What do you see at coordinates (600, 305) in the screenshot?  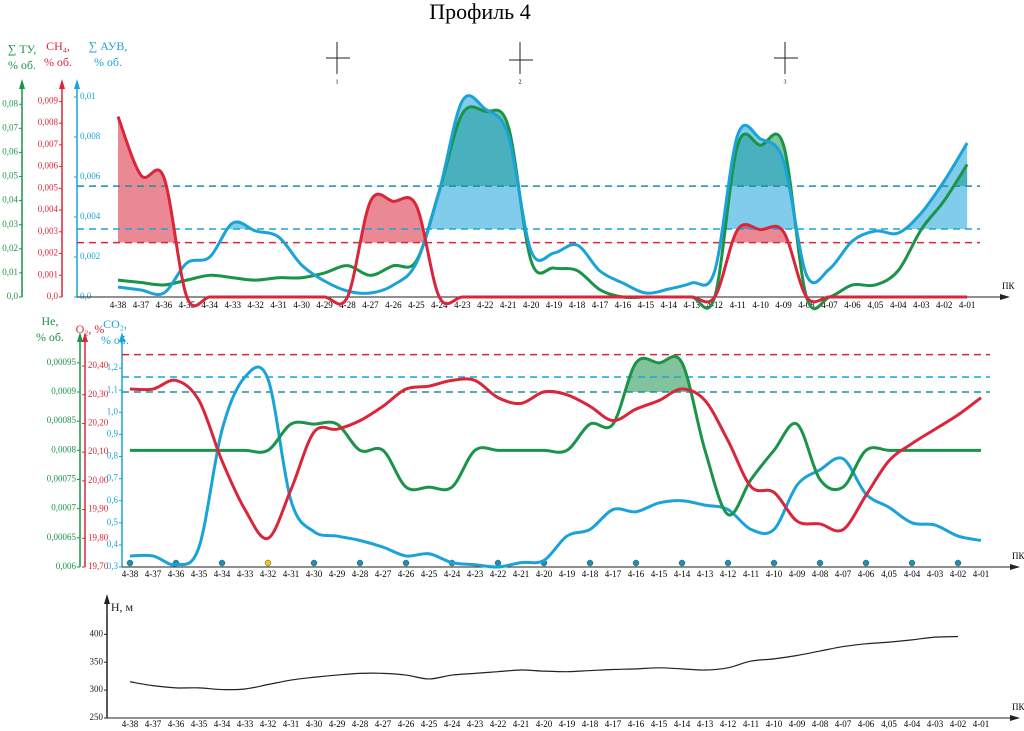 I see `x-tick-label: 4-17` at bounding box center [600, 305].